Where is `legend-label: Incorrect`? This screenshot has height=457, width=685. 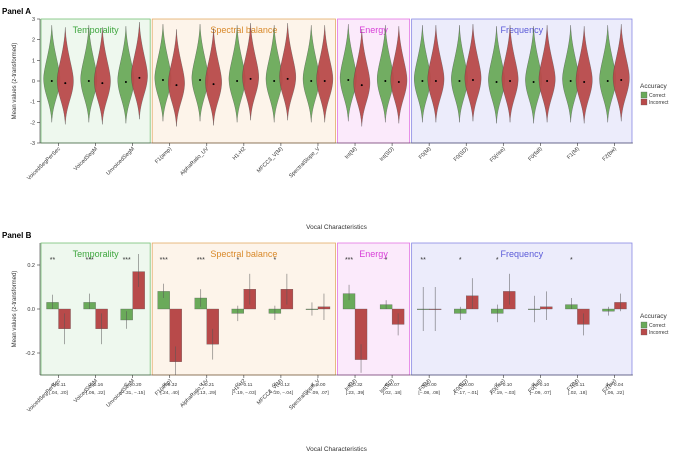 legend-label: Incorrect is located at coordinates (659, 103).